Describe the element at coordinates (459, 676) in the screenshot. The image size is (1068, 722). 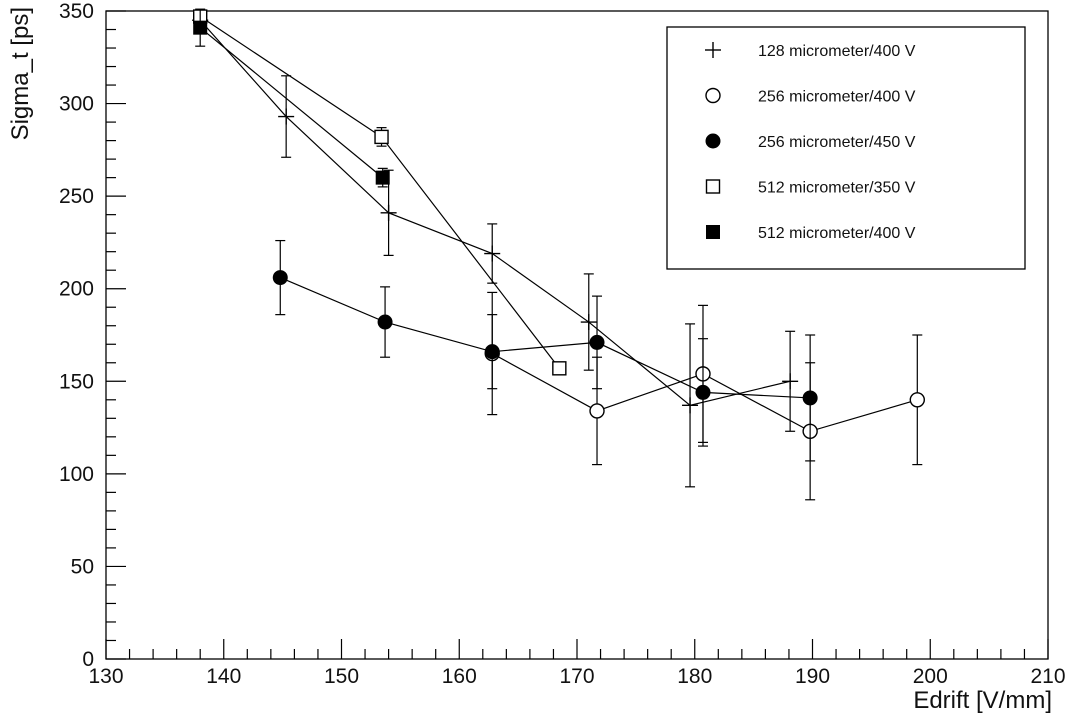
I see `x-tick-label: 160` at that location.